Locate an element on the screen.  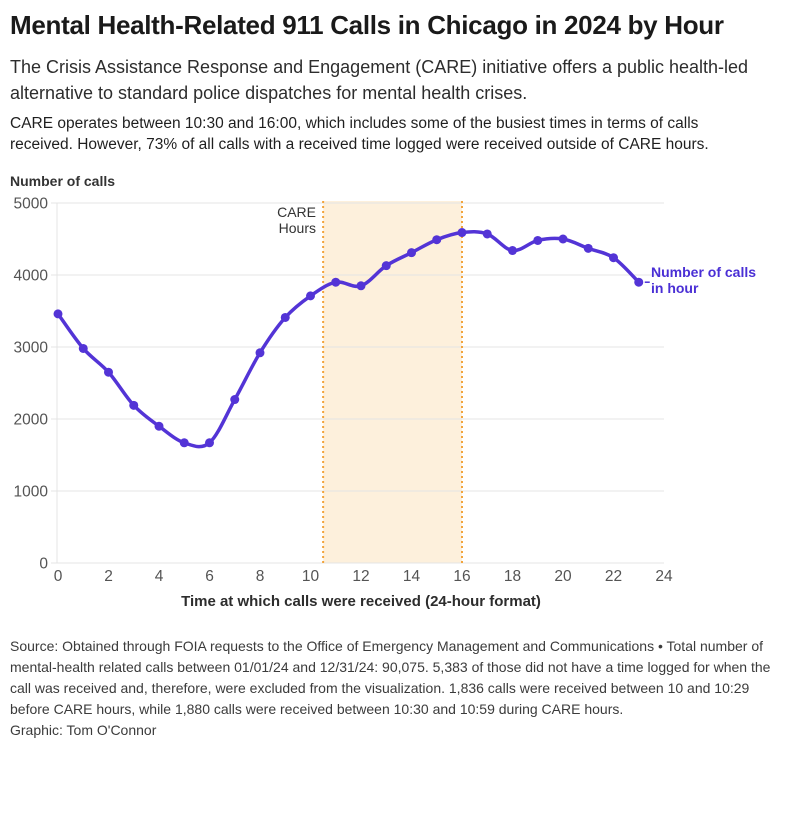
y-tick-label-4000: 4000 is located at coordinates (31, 276).